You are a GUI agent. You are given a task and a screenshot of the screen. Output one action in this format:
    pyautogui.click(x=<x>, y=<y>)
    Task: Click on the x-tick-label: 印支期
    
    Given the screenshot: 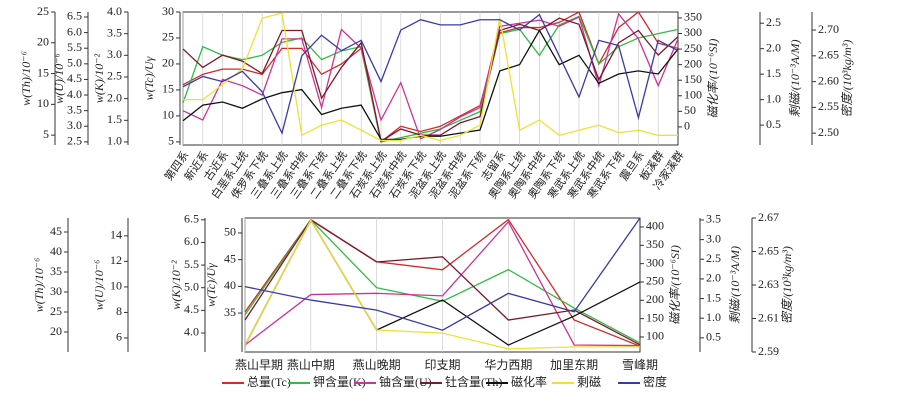 What is the action you would take?
    pyautogui.click(x=442, y=365)
    